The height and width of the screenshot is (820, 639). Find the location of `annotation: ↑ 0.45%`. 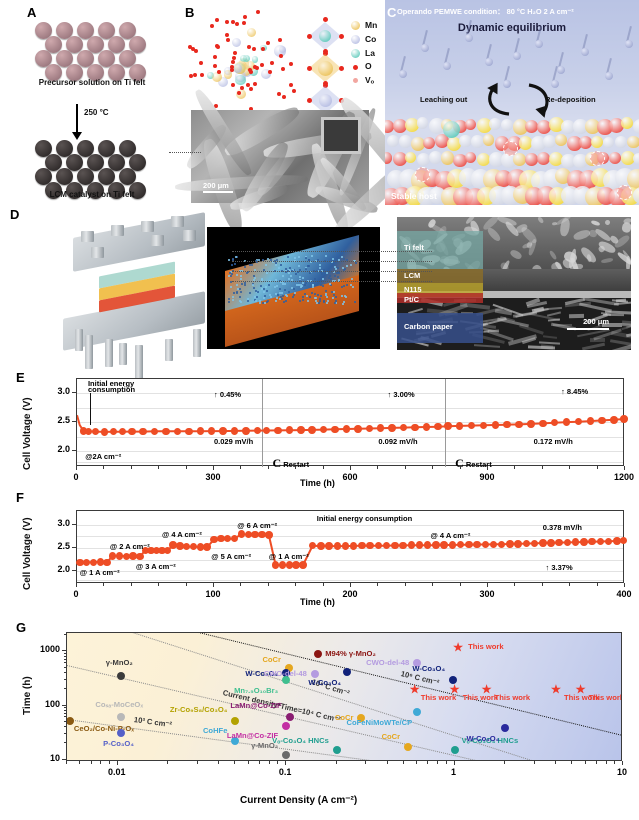

annotation: ↑ 0.45% is located at coordinates (228, 394).